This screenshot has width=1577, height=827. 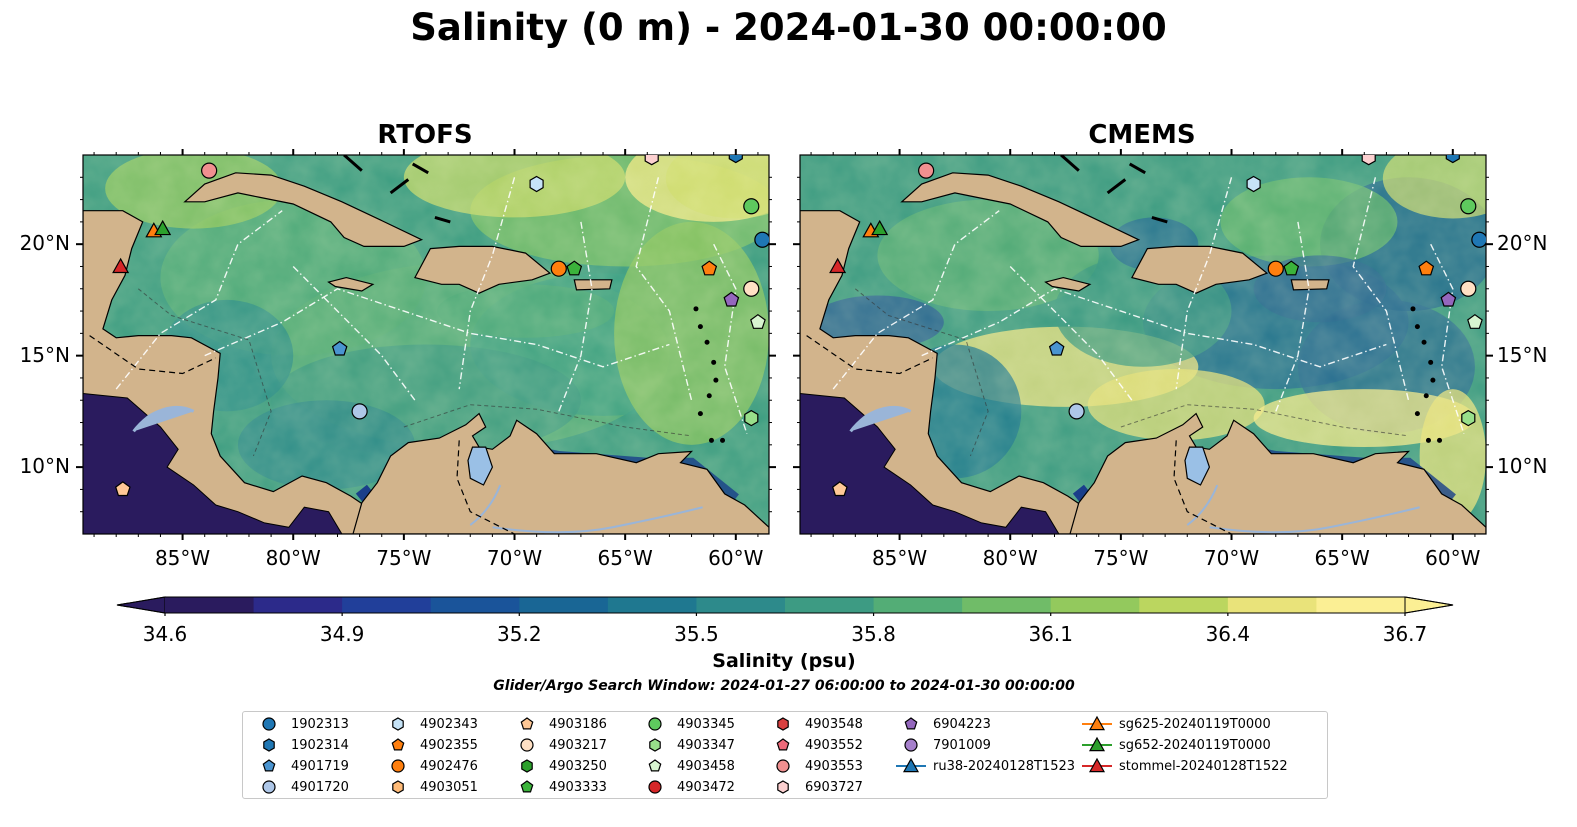 What do you see at coordinates (449, 724) in the screenshot?
I see `legend-label: 4902343` at bounding box center [449, 724].